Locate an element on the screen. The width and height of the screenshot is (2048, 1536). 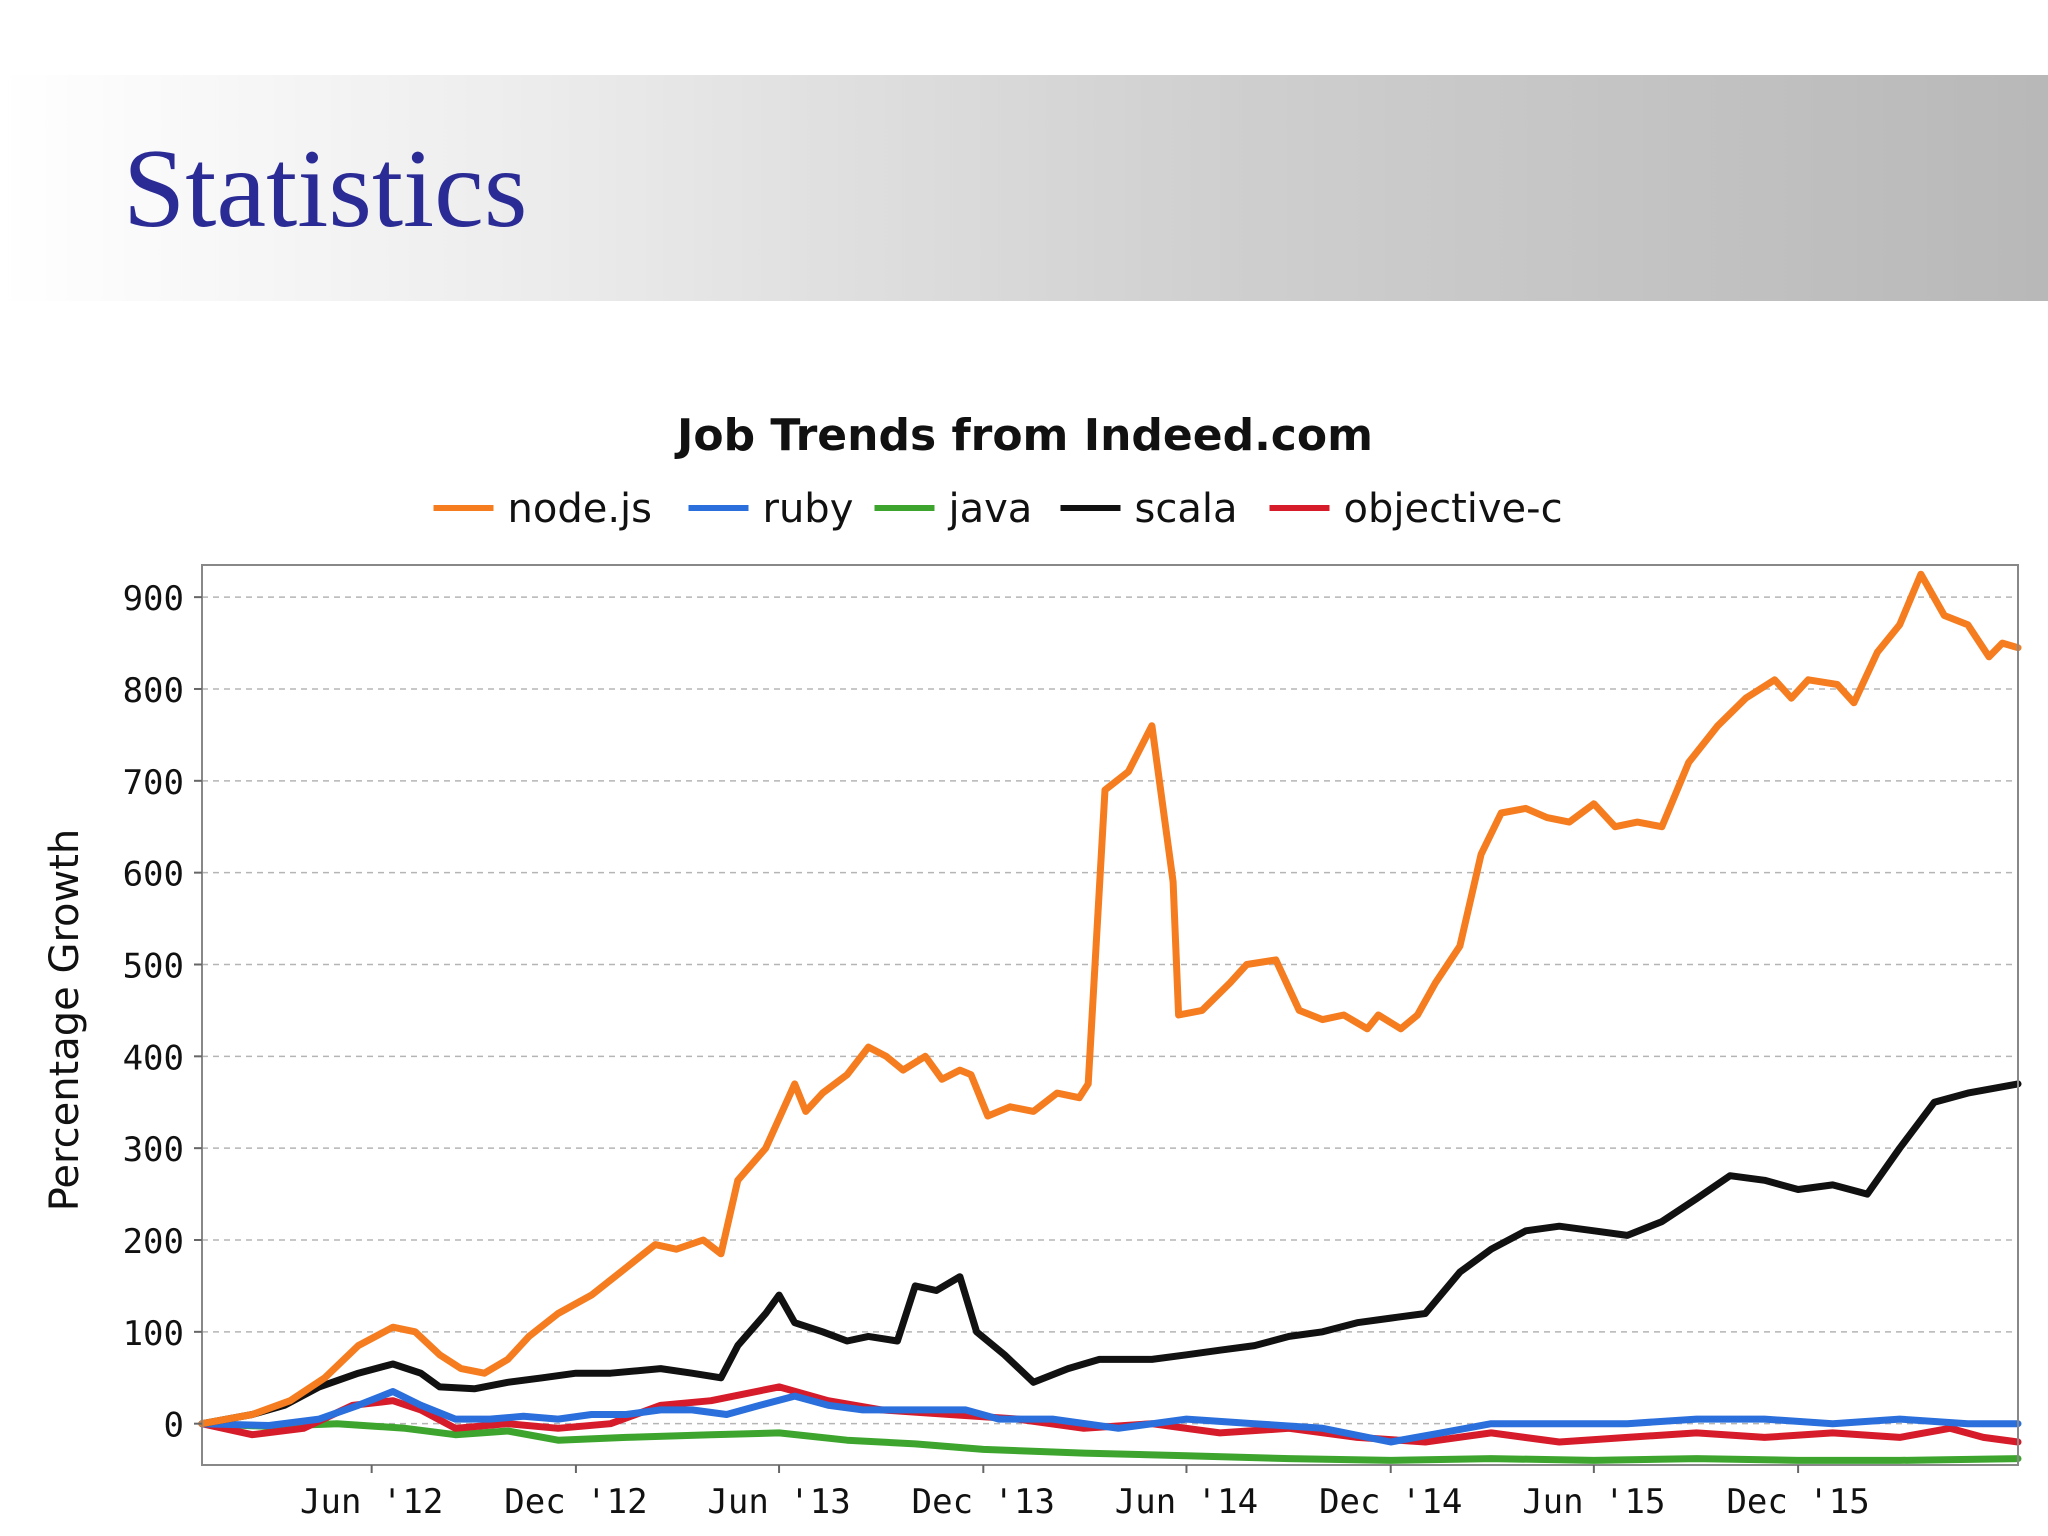
legend-item-node-js: node.js is located at coordinates (543, 509).